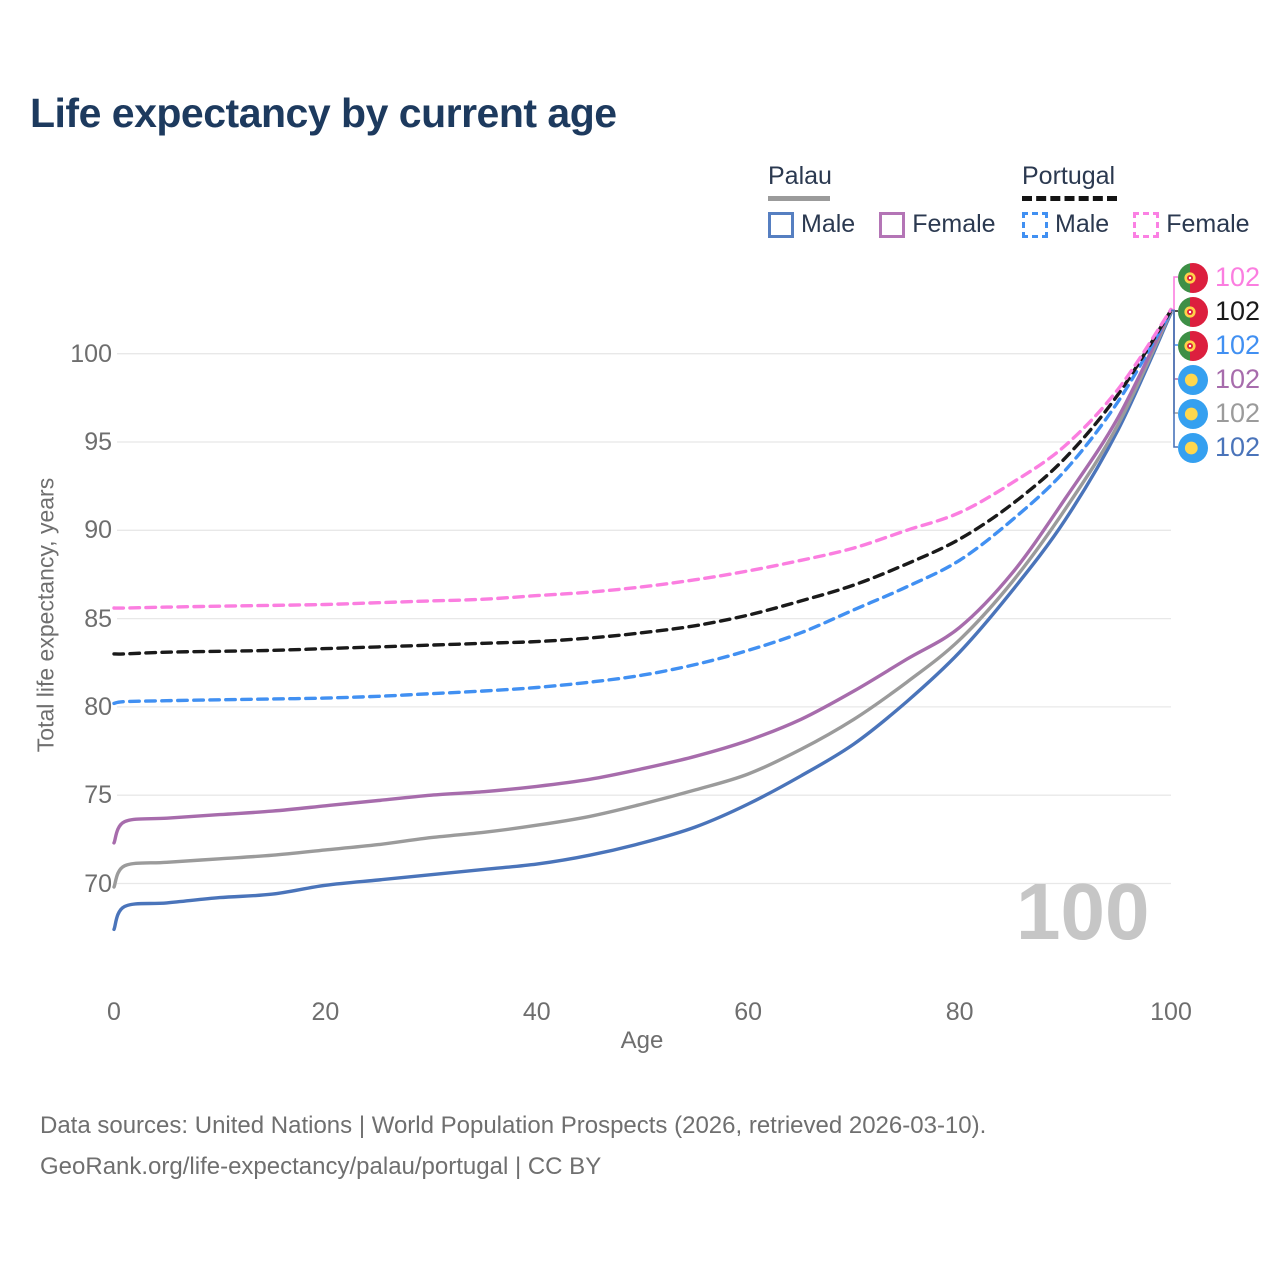  I want to click on endpoint-label-palau_female: 102, so click(1219, 379).